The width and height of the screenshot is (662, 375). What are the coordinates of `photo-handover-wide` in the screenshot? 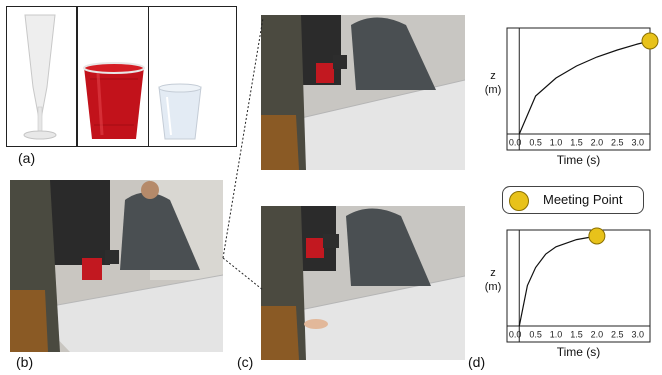 It's located at (116, 266).